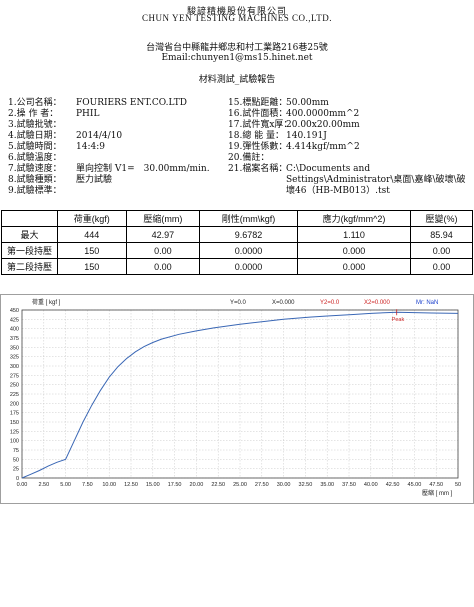  I want to click on chart-ylabel: 荷重 [ kgf ], so click(46, 302).